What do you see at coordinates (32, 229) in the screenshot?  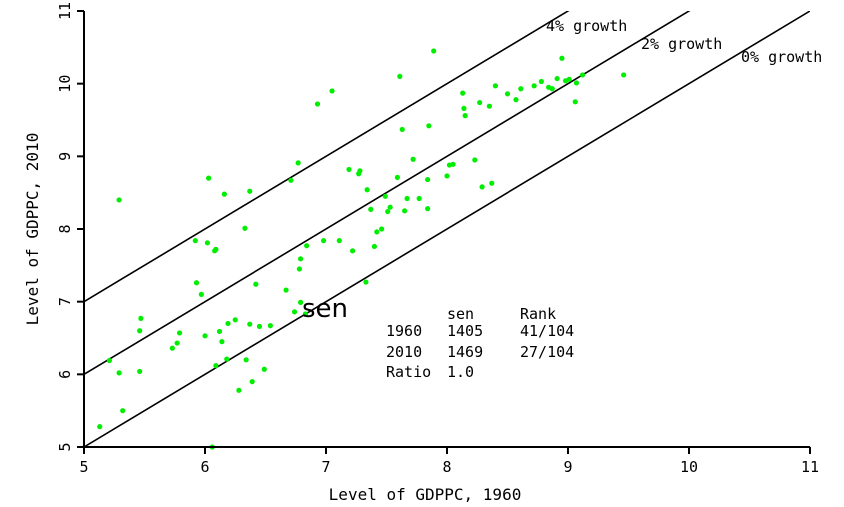 I see `y-axis-title: Level of GDPPC, 2010` at bounding box center [32, 229].